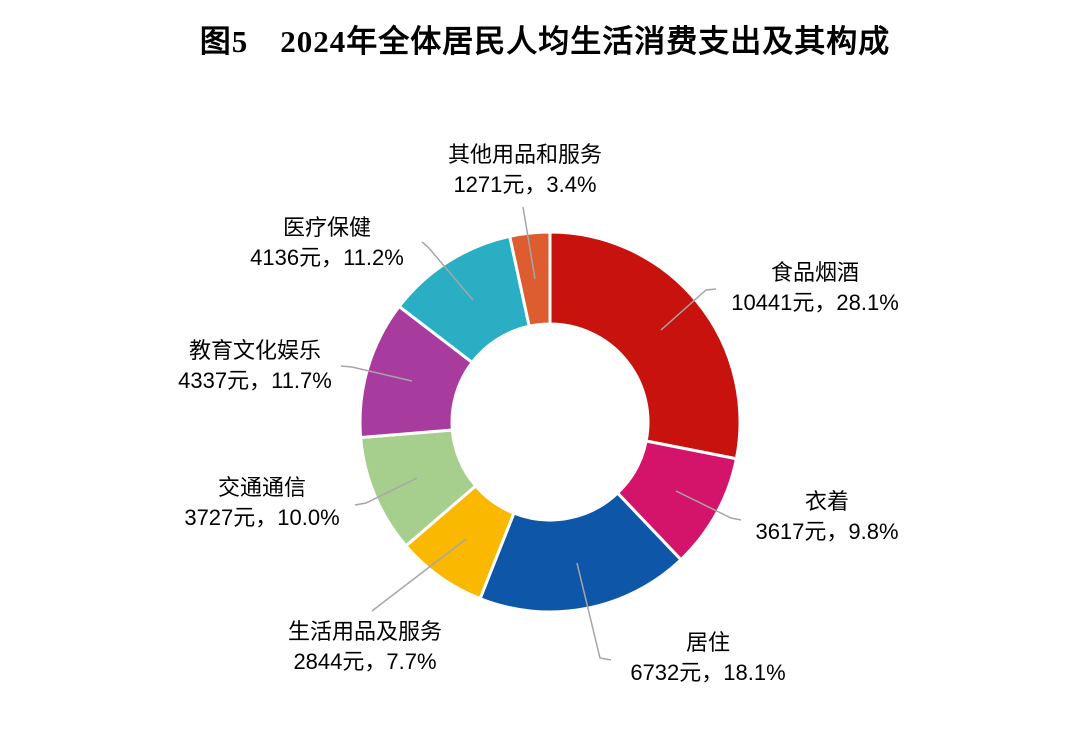 The width and height of the screenshot is (1075, 750). I want to click on segment-label-housing: 居住 6732元，18.1%, so click(707, 658).